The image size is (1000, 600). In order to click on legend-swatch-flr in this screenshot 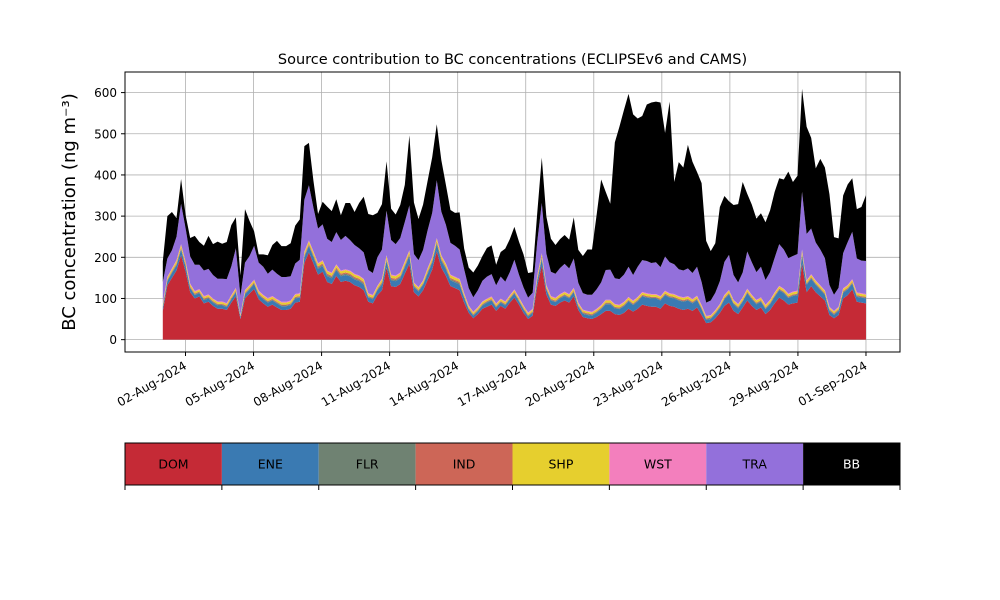, I will do `click(367, 464)`.